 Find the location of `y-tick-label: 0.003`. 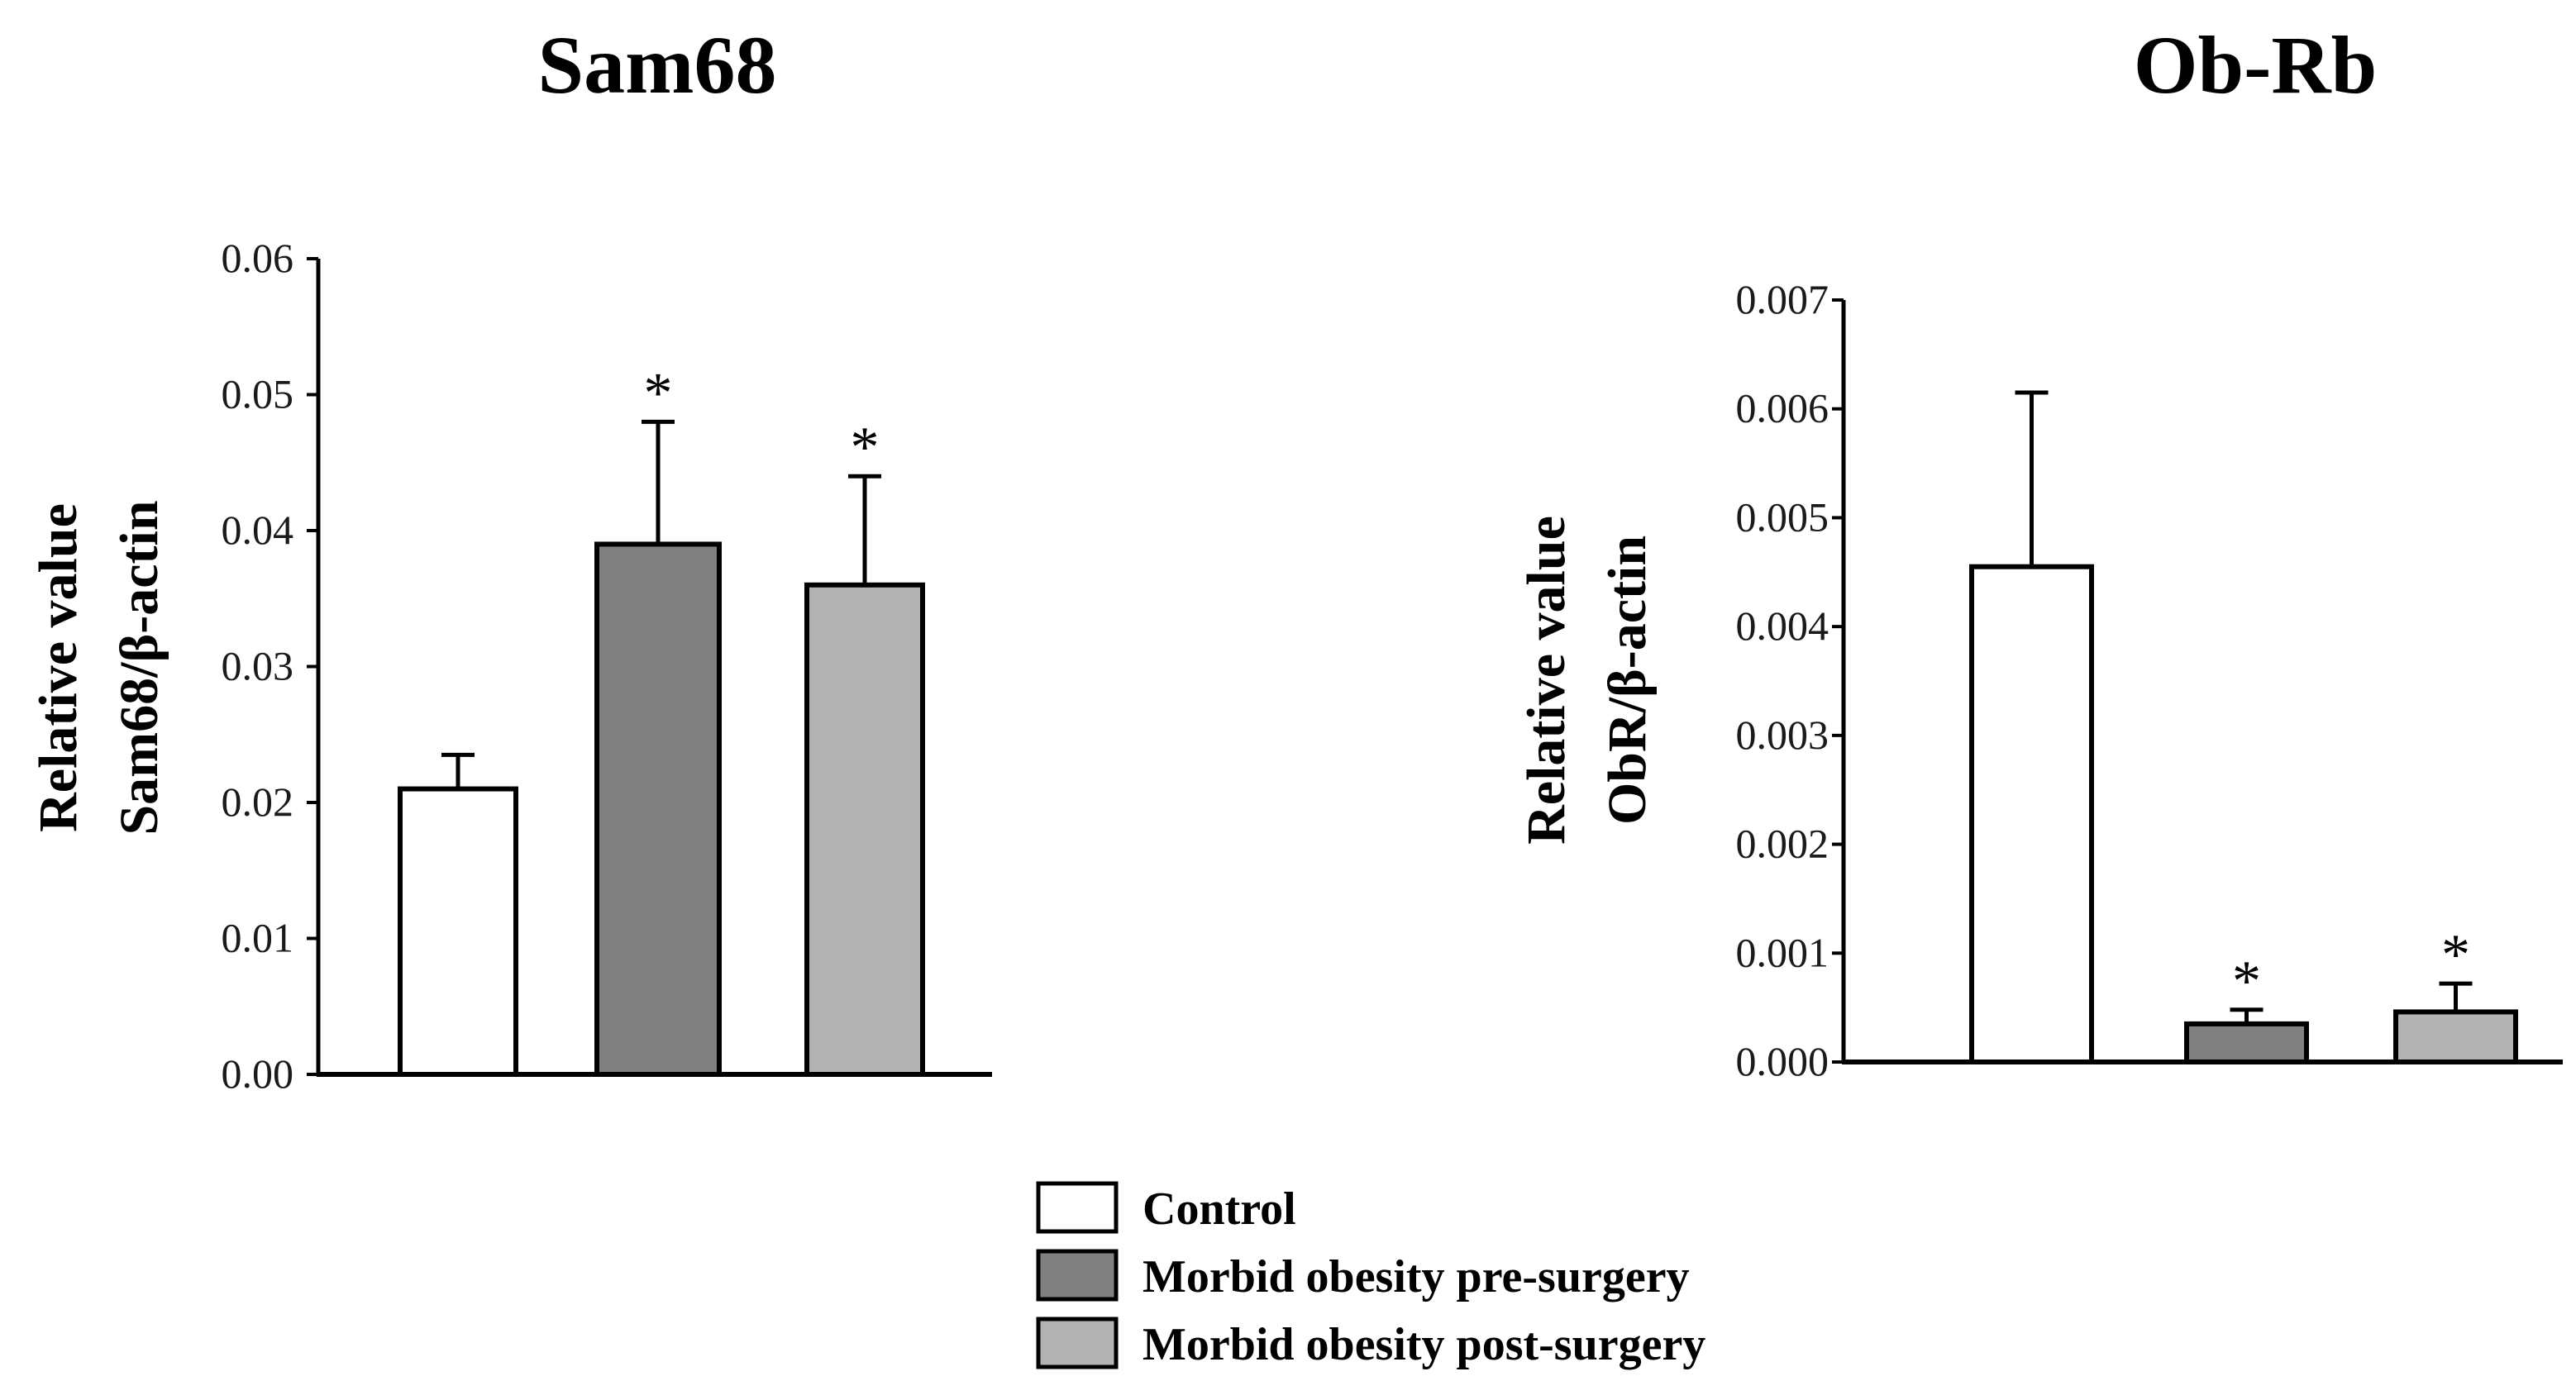

y-tick-label: 0.003 is located at coordinates (1782, 735).